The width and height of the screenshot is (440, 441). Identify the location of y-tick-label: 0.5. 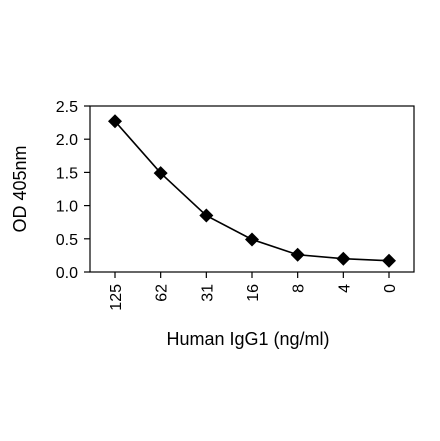
(67, 240).